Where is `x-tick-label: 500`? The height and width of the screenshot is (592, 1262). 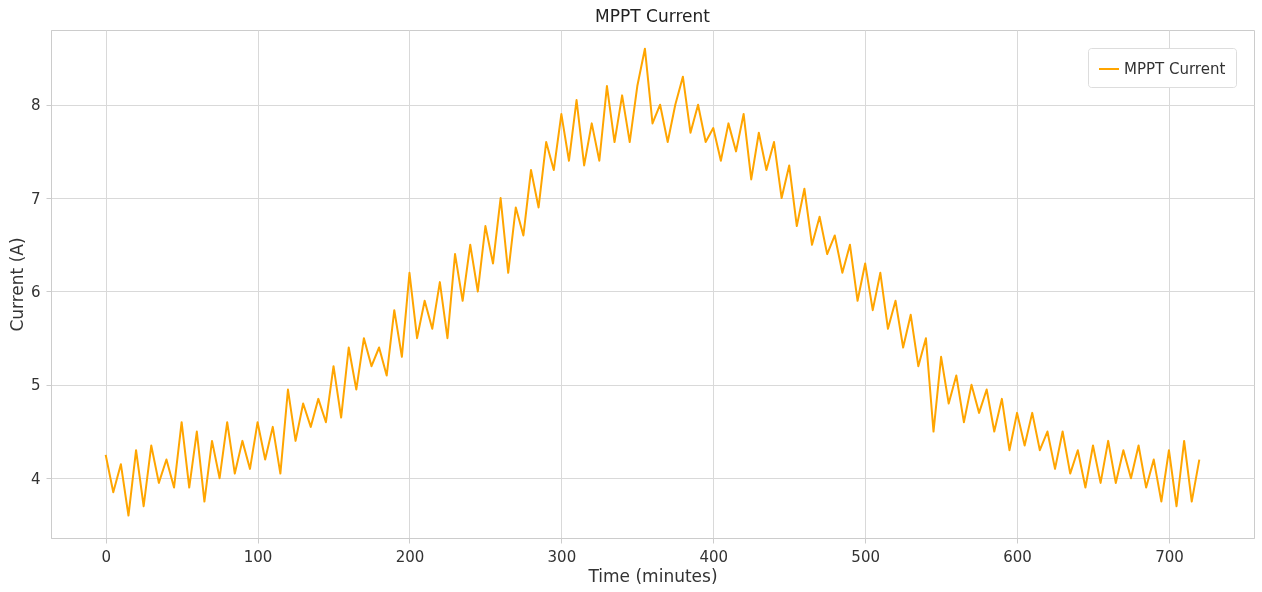 x-tick-label: 500 is located at coordinates (865, 556).